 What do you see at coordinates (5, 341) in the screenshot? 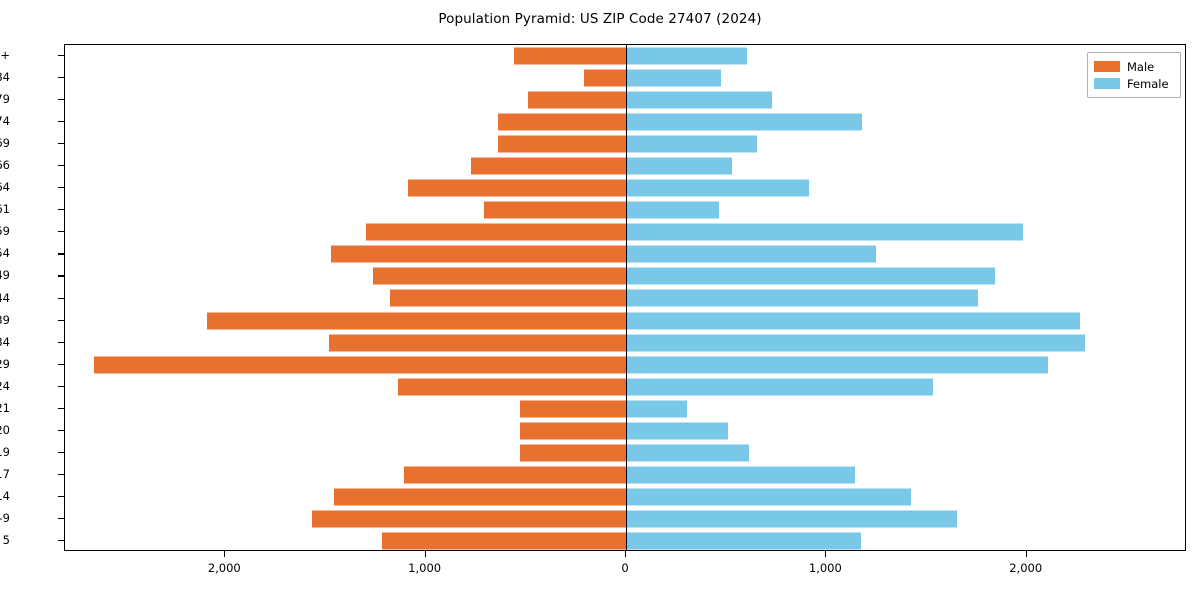
I see `y-axis-tick-label: 30-34` at bounding box center [5, 341].